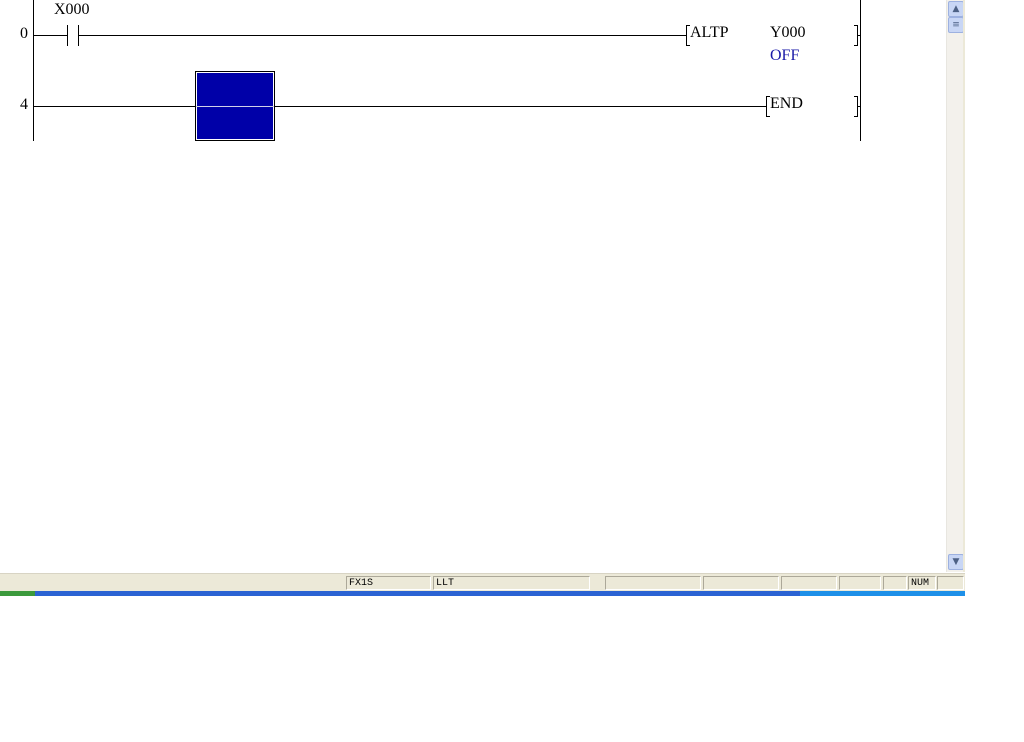  What do you see at coordinates (709, 32) in the screenshot?
I see `instruction-label: ALTP` at bounding box center [709, 32].